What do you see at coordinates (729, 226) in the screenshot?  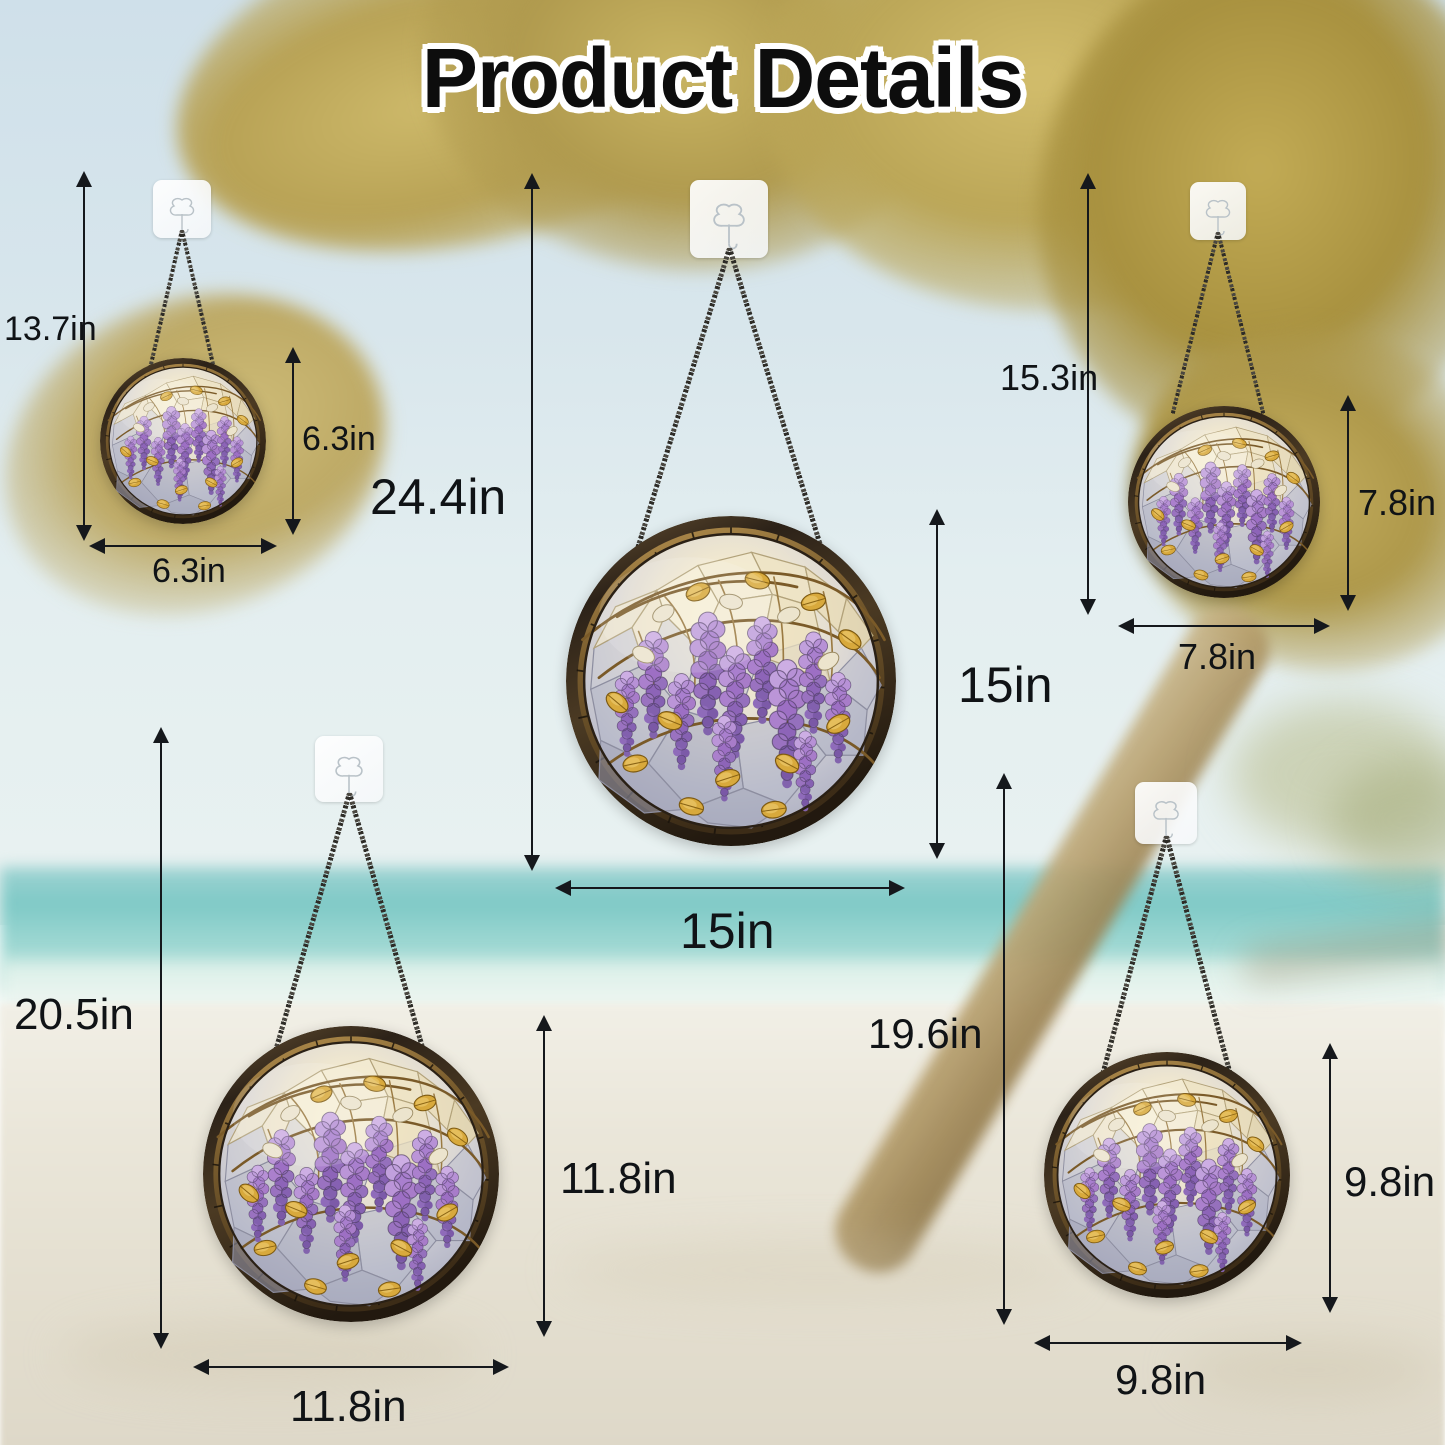 I see `hook-icon` at bounding box center [729, 226].